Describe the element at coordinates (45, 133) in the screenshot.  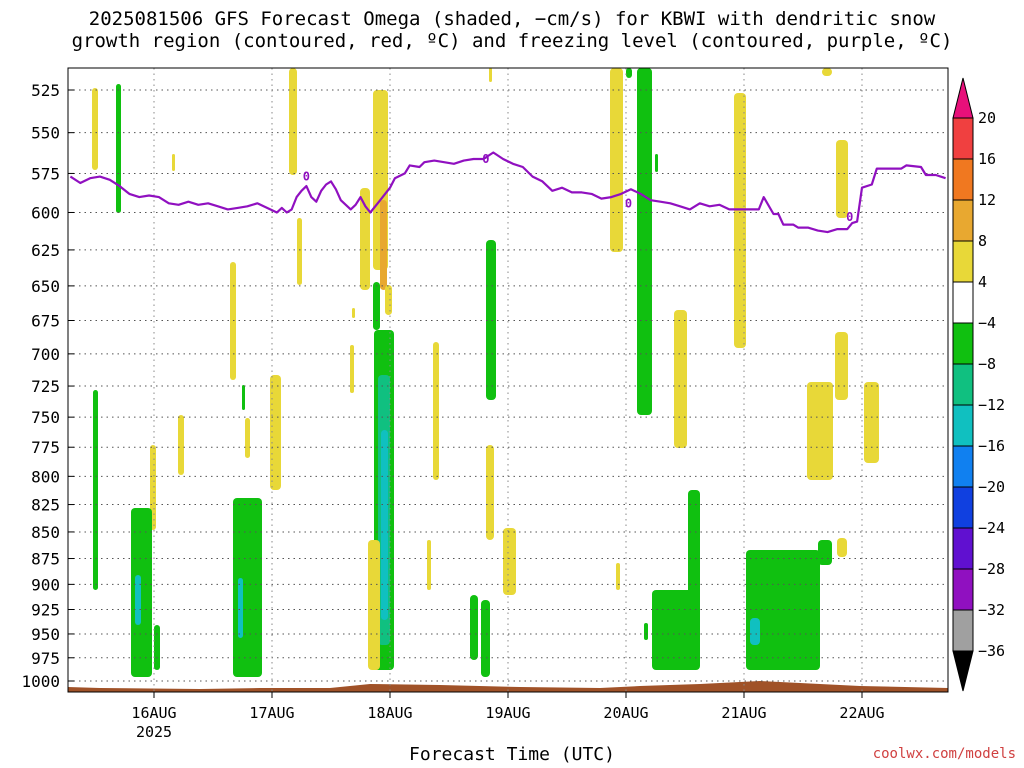
I see `y-tick-label: 550` at that location.